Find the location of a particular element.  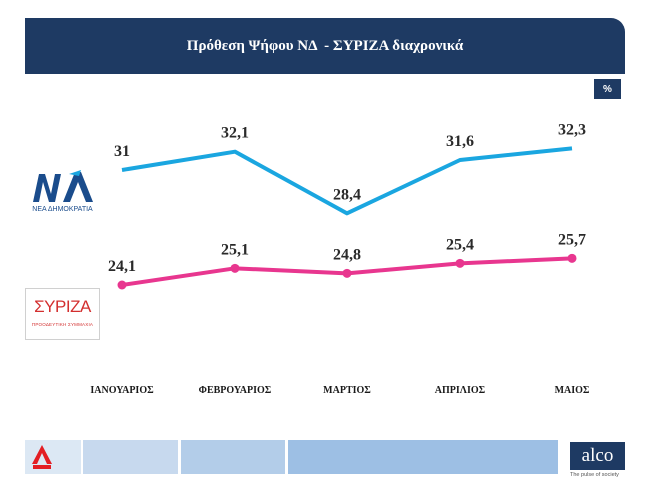

syriza-data-label: 25,4 is located at coordinates (460, 244).